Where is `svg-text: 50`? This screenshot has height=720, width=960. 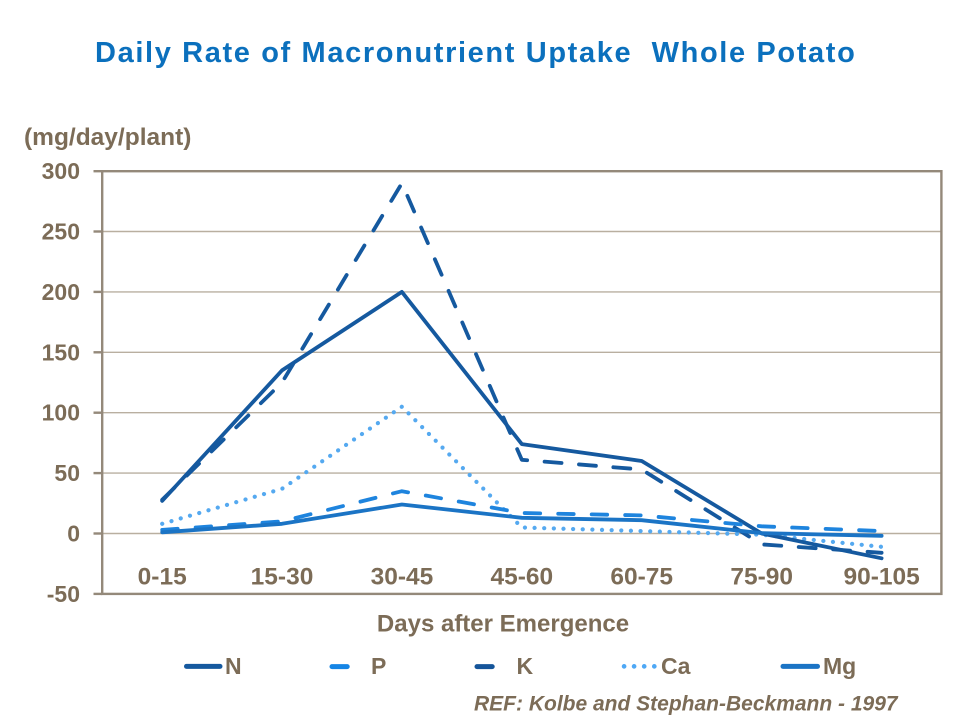 svg-text: 50 is located at coordinates (67, 473).